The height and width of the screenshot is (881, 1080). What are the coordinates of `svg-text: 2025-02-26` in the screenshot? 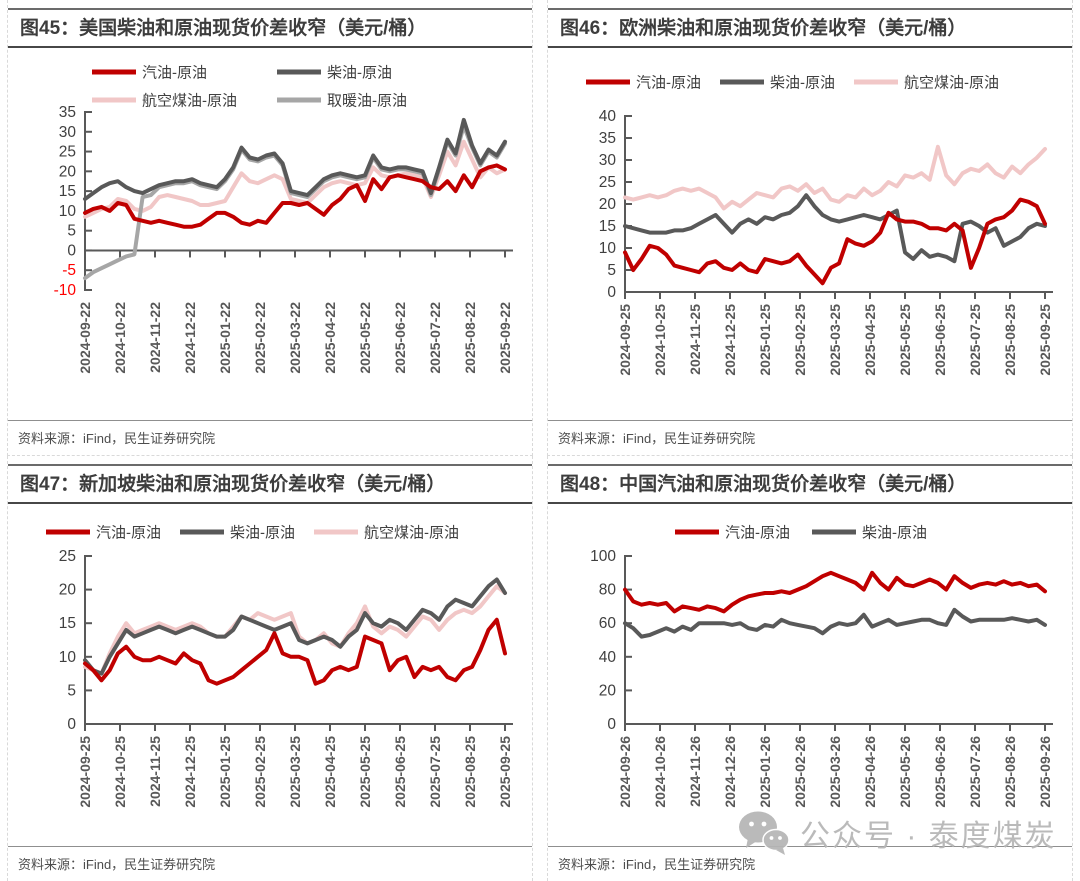 It's located at (800, 772).